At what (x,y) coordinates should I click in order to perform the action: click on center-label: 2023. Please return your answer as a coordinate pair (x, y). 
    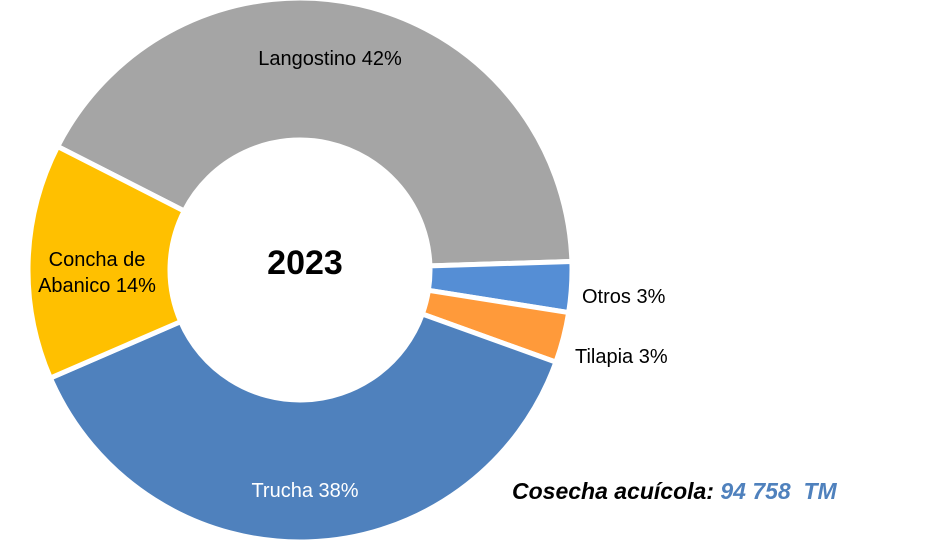
    Looking at the image, I should click on (305, 263).